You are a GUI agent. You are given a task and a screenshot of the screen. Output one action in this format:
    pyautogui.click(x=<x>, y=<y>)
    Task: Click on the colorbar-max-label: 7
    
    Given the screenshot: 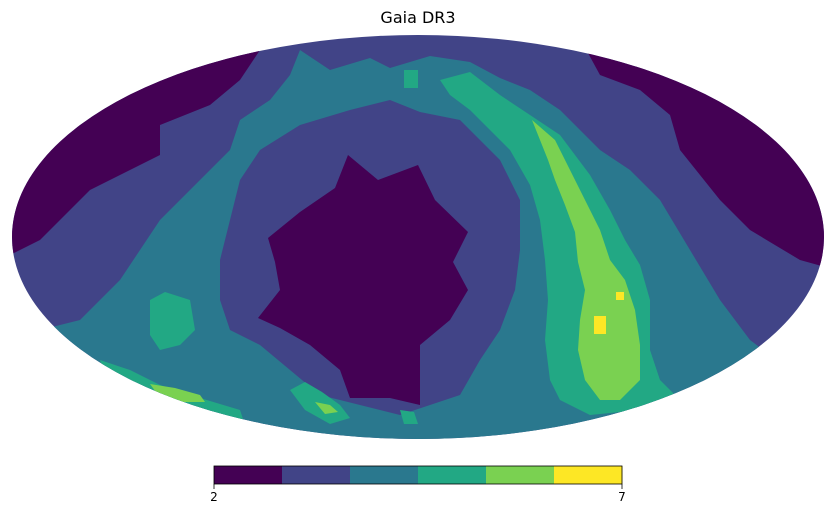 What is the action you would take?
    pyautogui.click(x=622, y=497)
    